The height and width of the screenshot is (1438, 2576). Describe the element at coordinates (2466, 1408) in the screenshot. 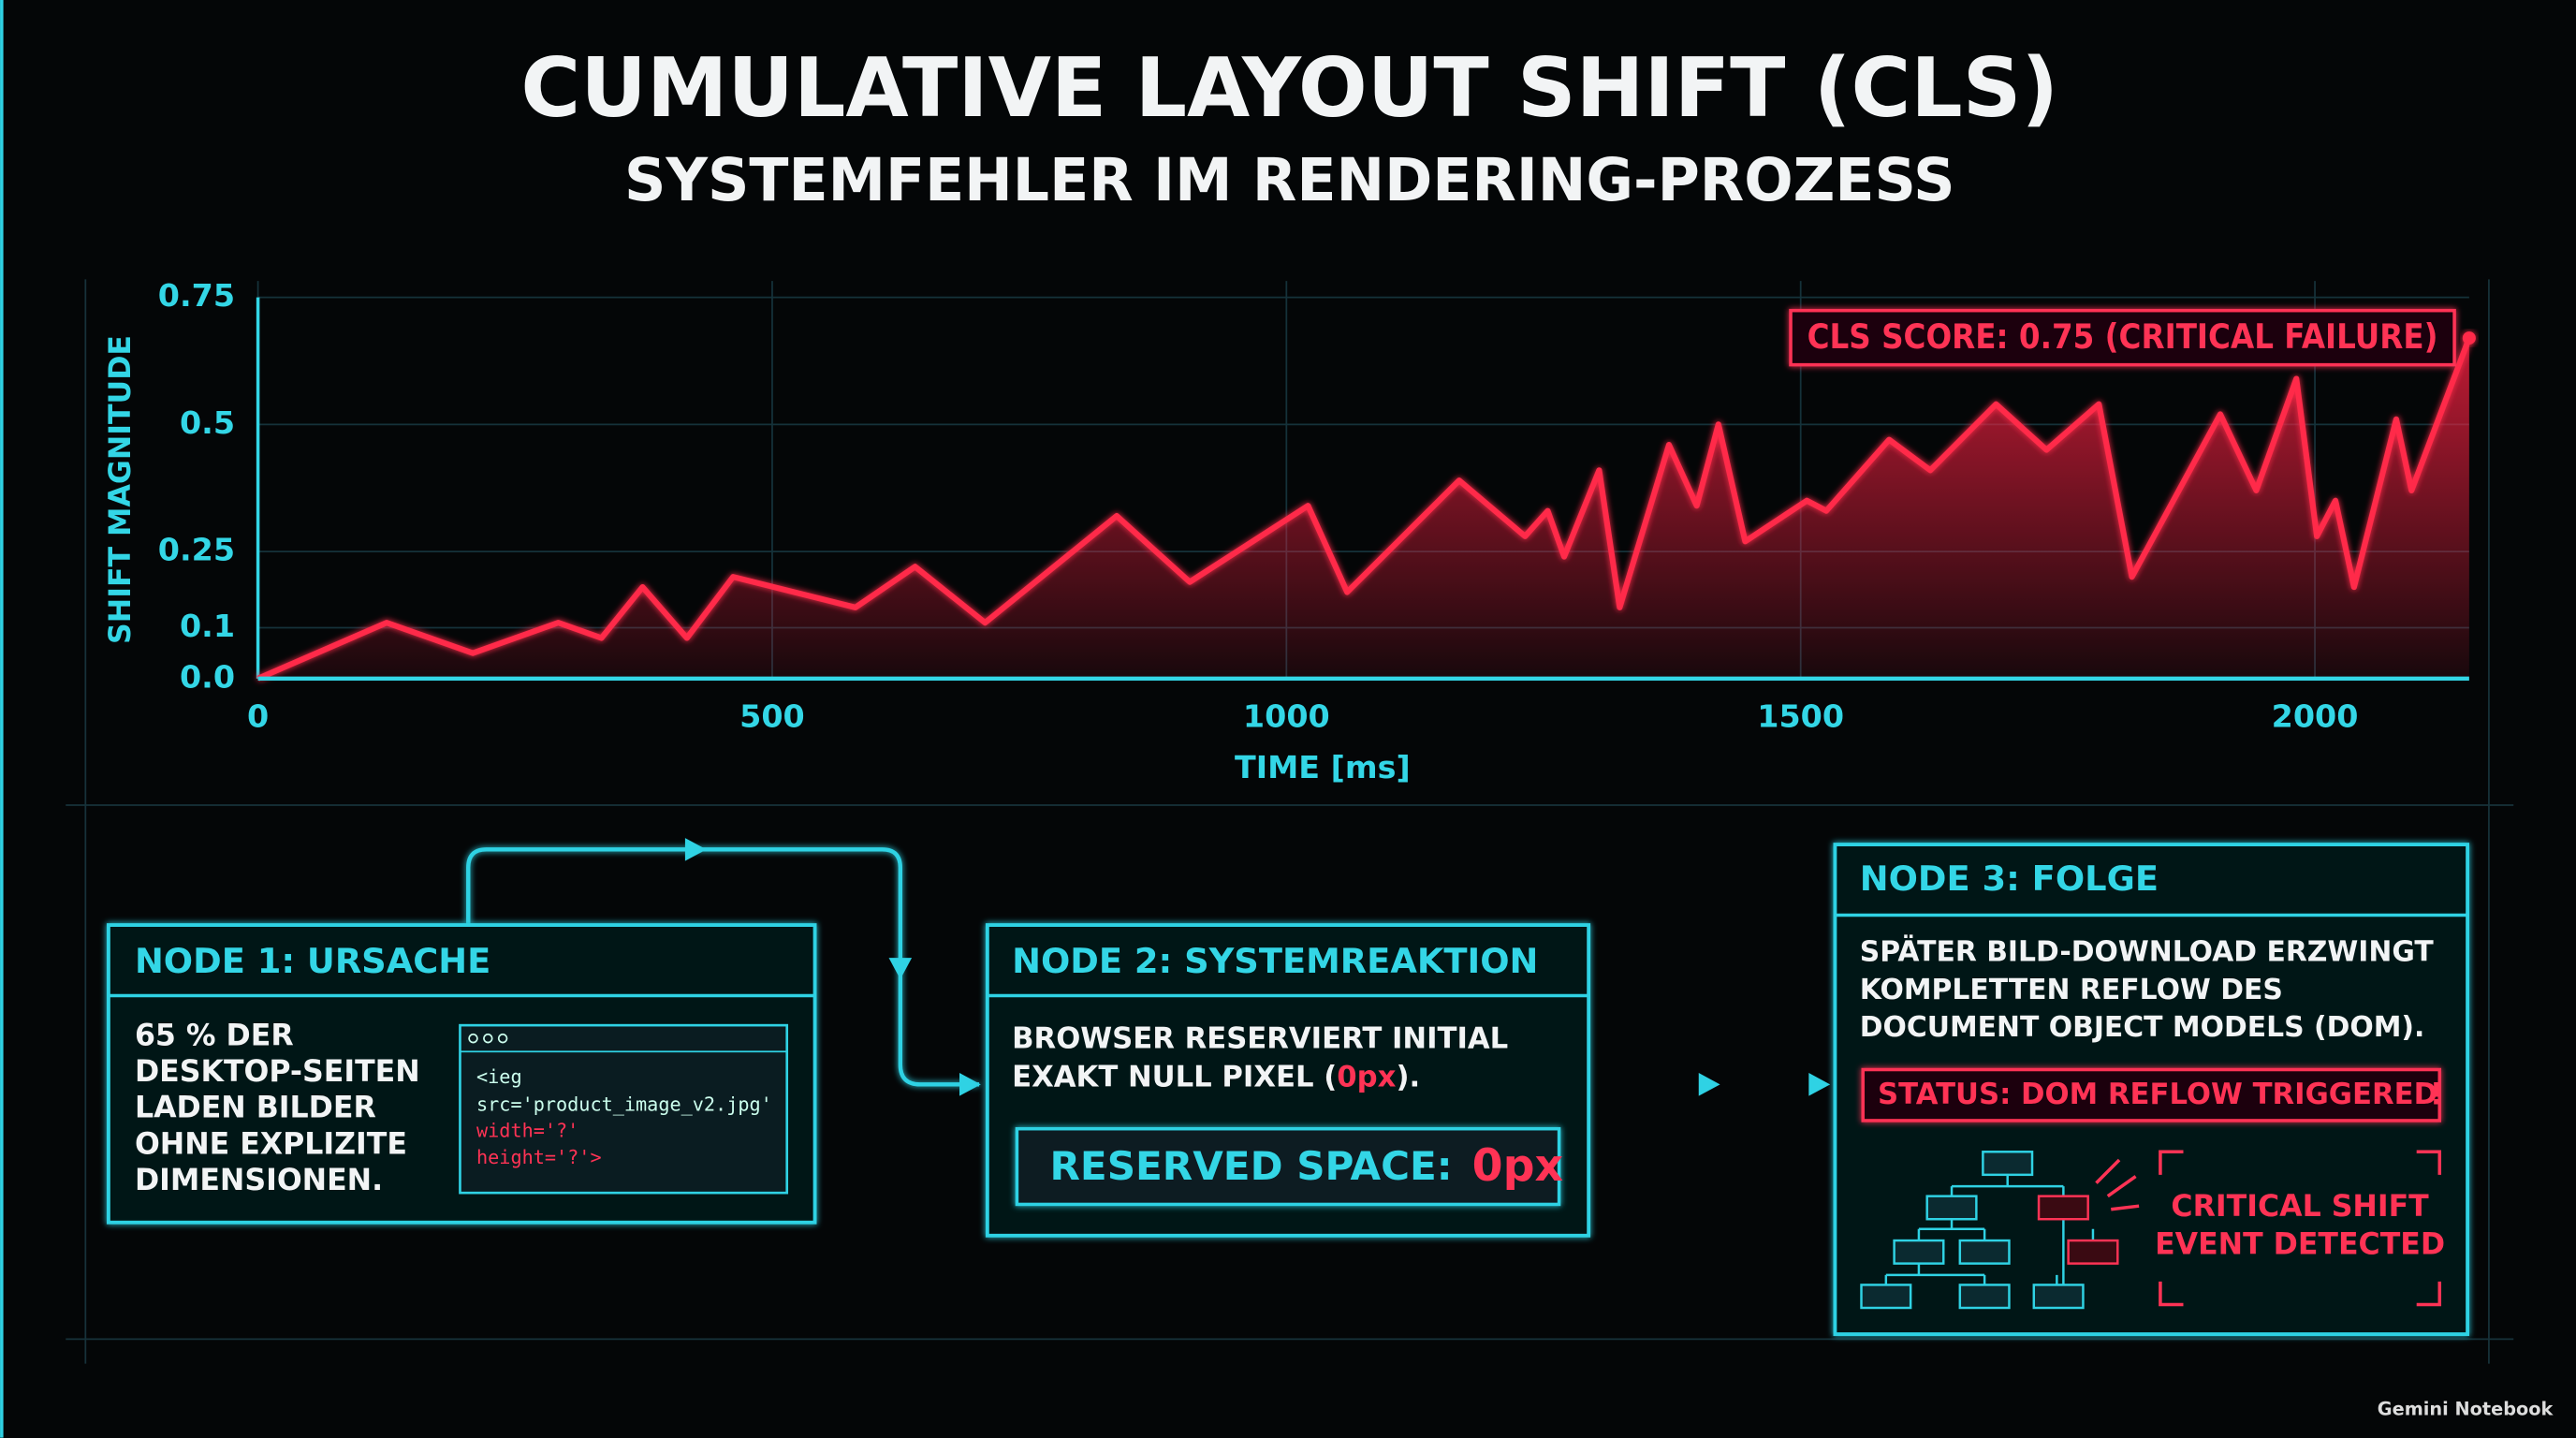

I see `watermark: Gemini Notebook` at that location.